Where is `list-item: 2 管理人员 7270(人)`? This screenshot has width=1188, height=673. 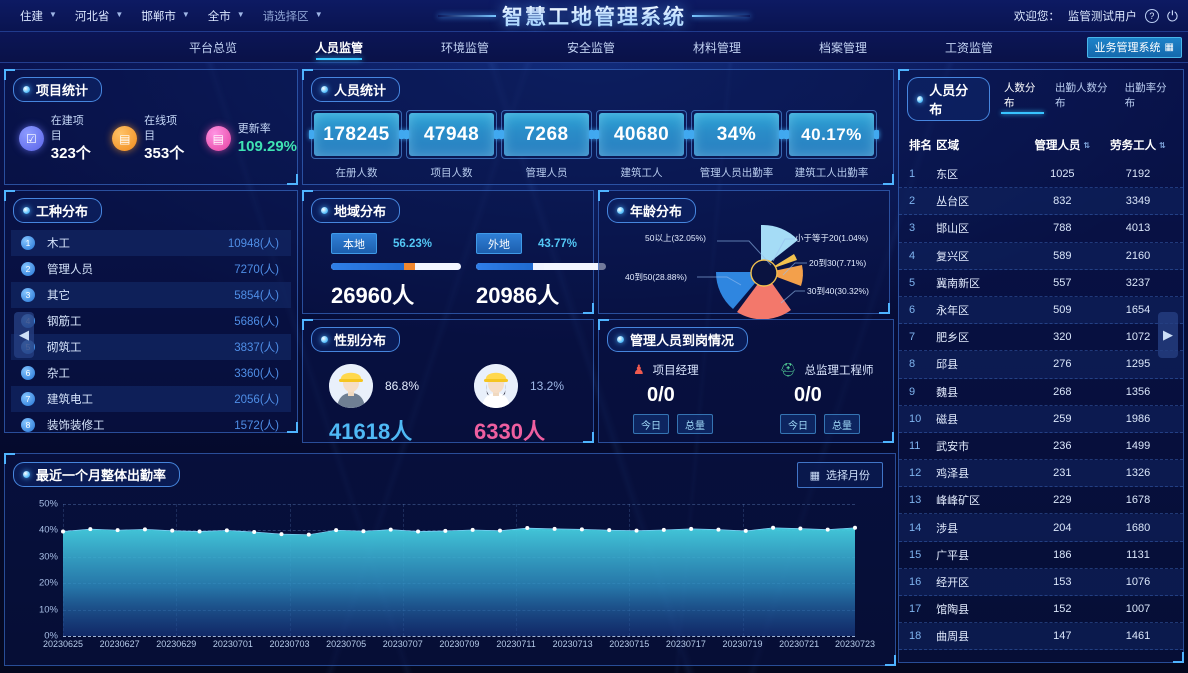
list-item: 2 管理人员 7270(人) is located at coordinates (151, 269).